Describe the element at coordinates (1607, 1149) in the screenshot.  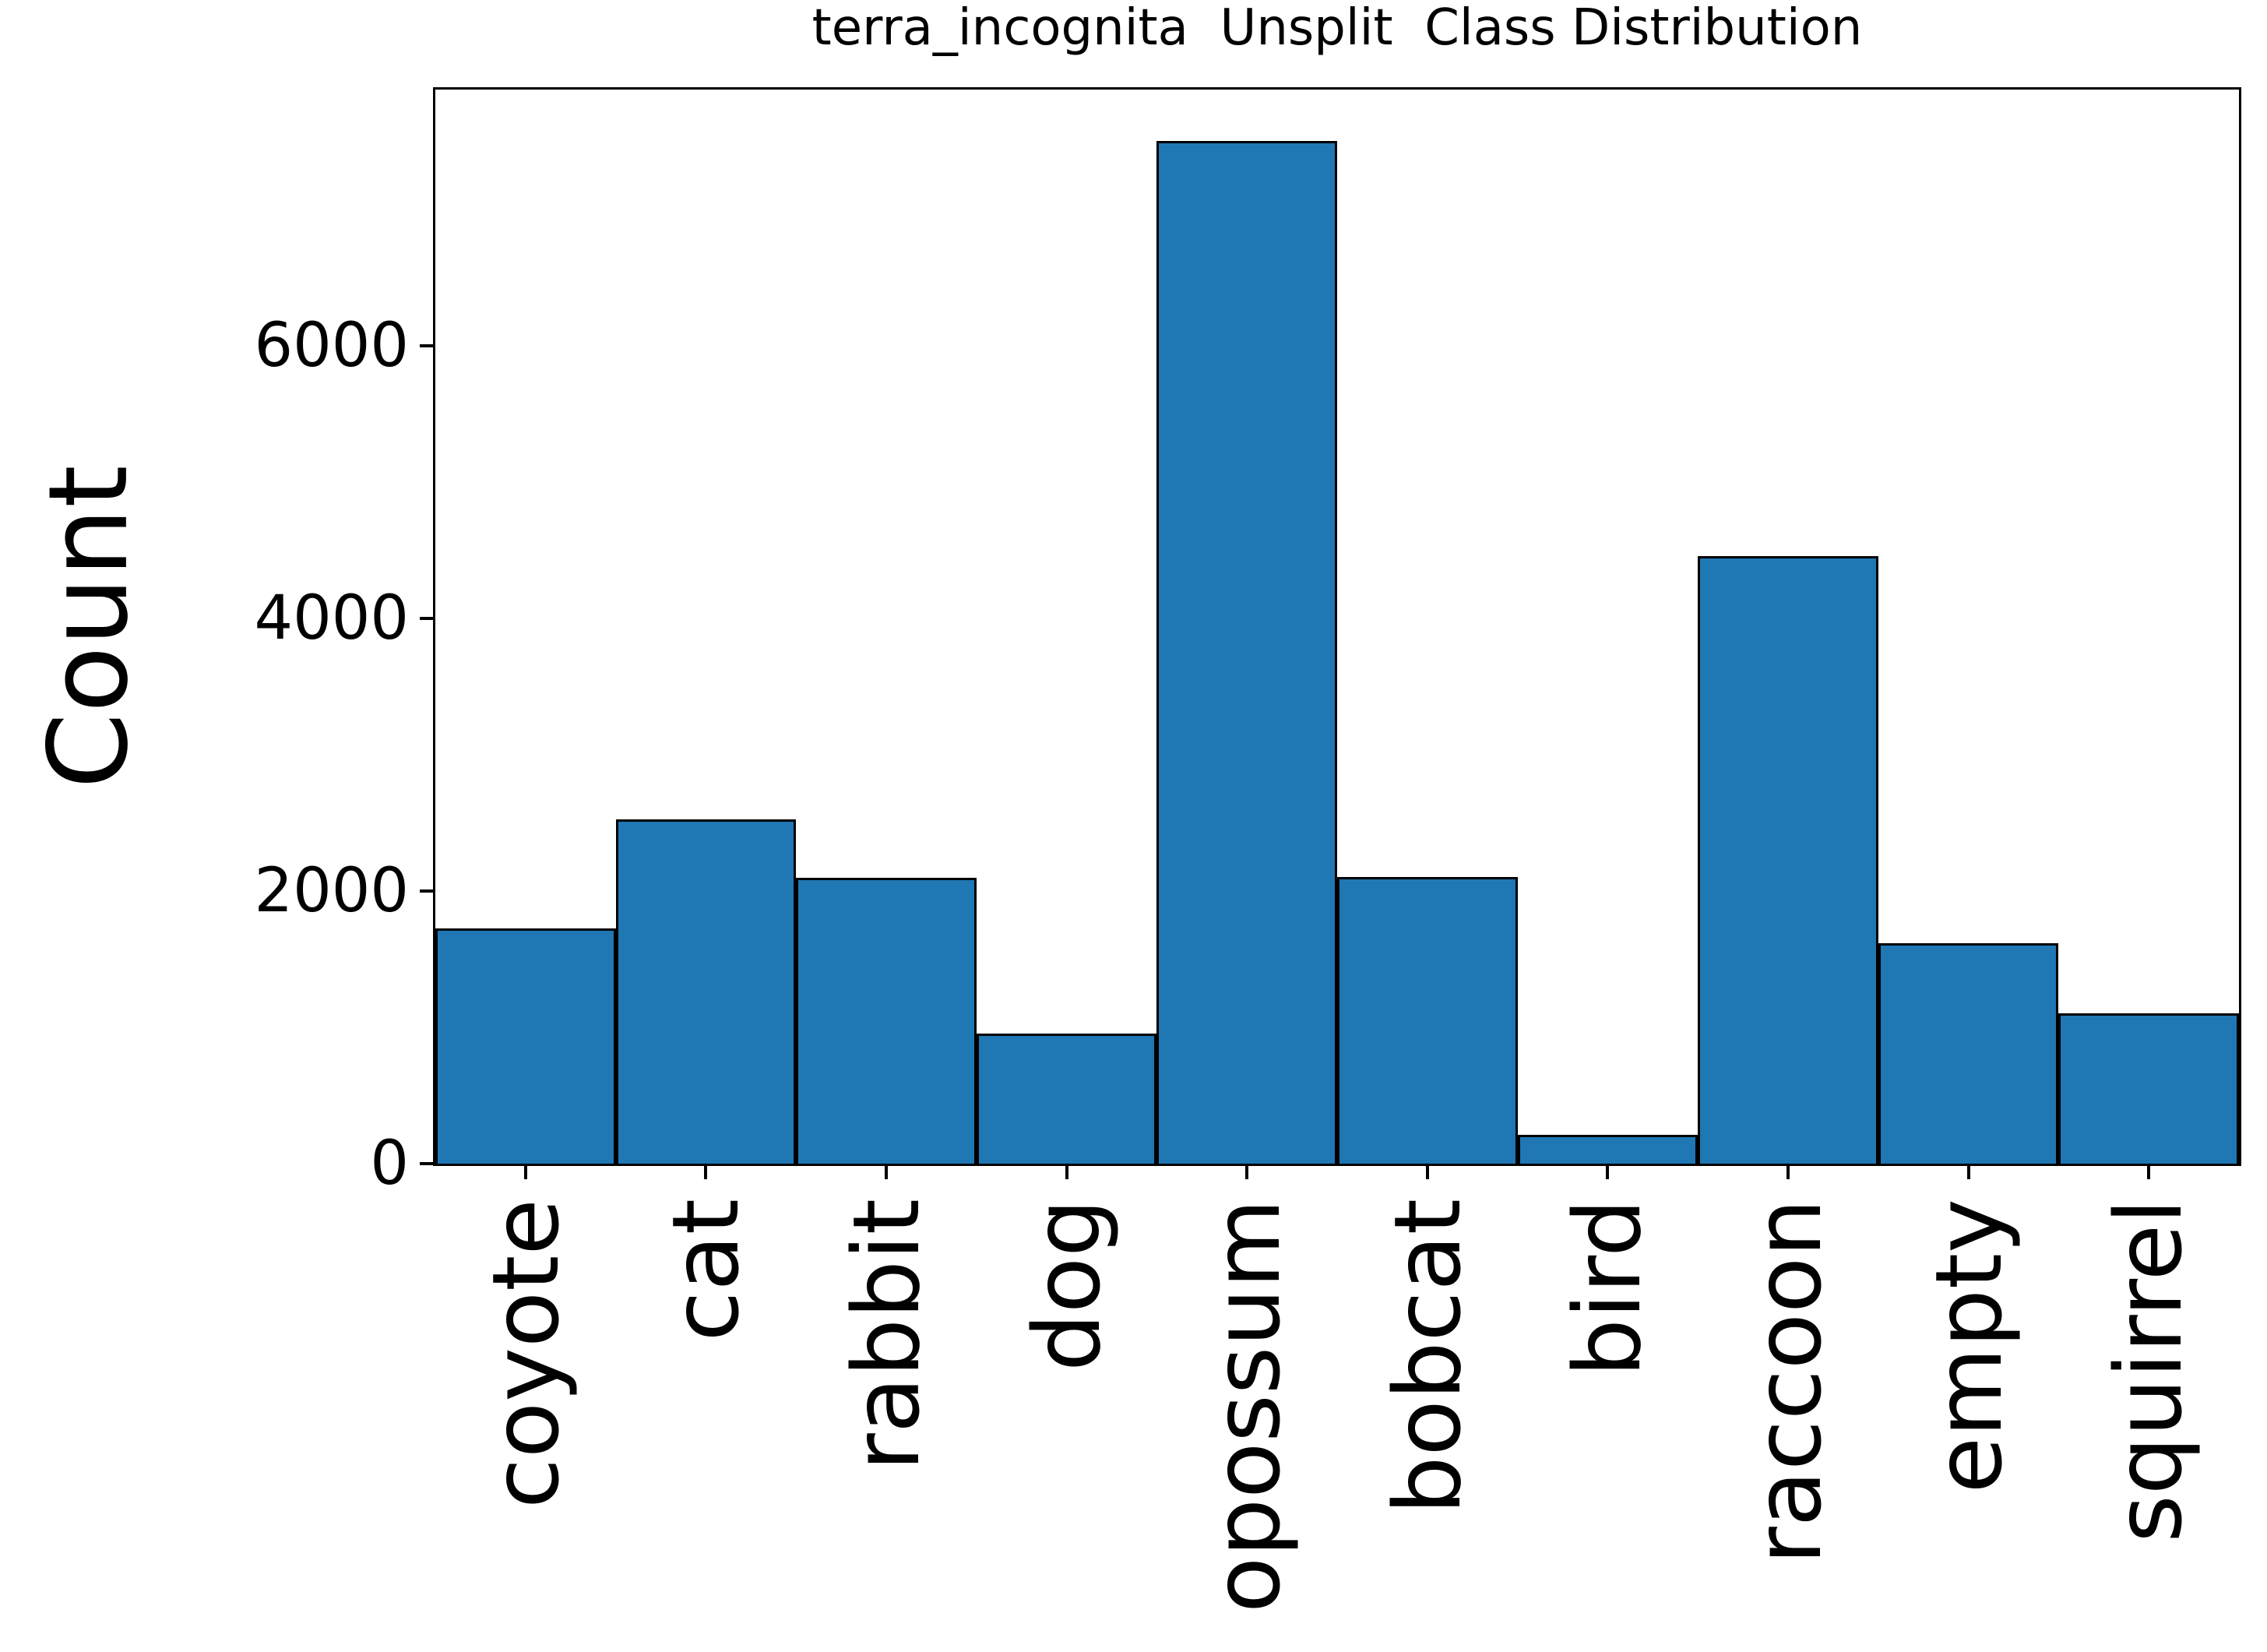
I see `bar-bird` at that location.